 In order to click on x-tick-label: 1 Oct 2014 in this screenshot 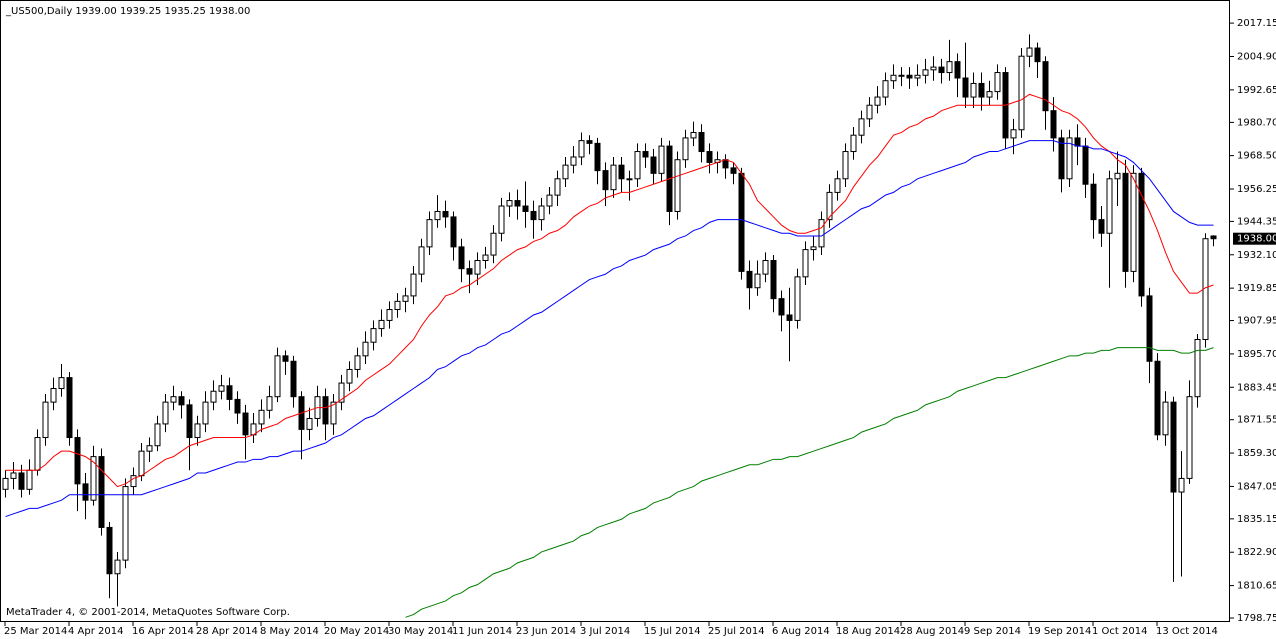, I will do `click(1119, 631)`.